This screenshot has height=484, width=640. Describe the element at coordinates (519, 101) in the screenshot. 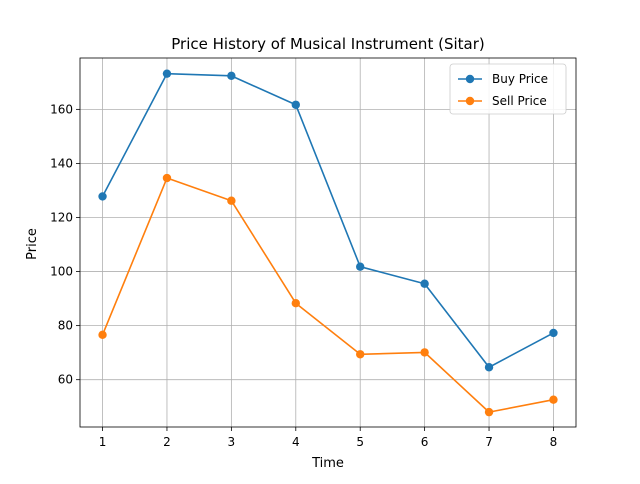

I see `legend-sell-price-label: Sell Price` at that location.